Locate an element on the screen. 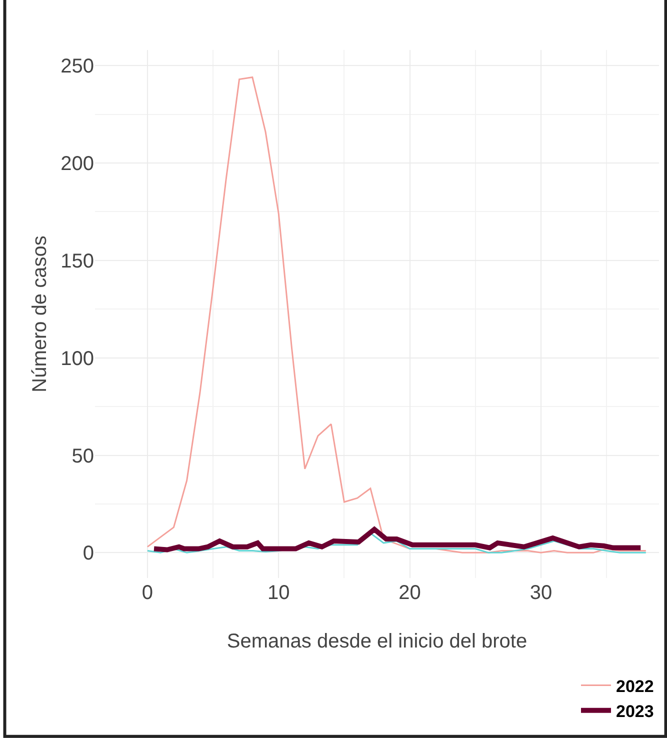  x-tick-label: 0 is located at coordinates (148, 593).